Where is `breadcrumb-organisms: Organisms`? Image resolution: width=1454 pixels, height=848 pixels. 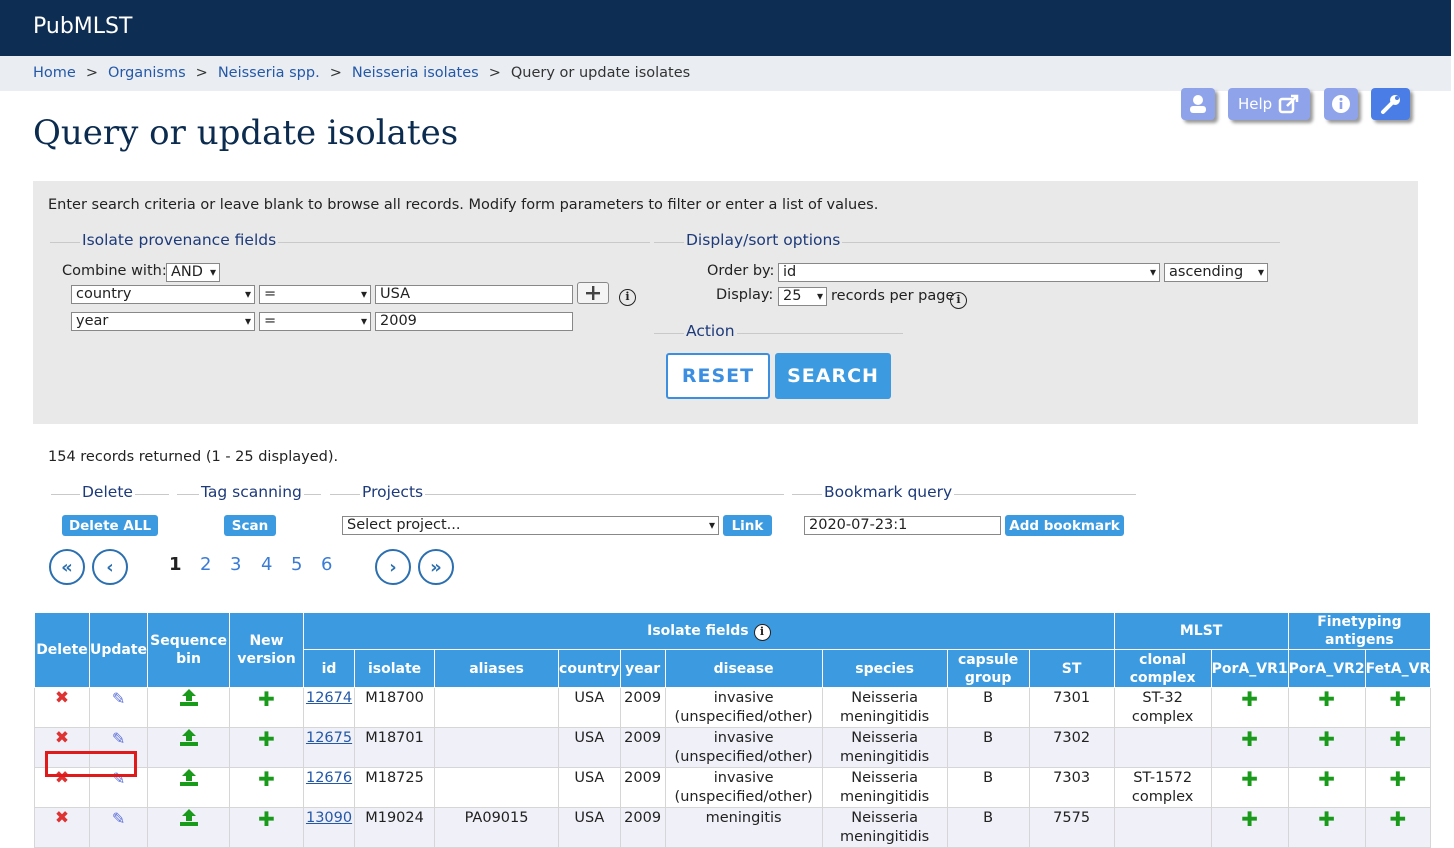 breadcrumb-organisms: Organisms is located at coordinates (146, 73).